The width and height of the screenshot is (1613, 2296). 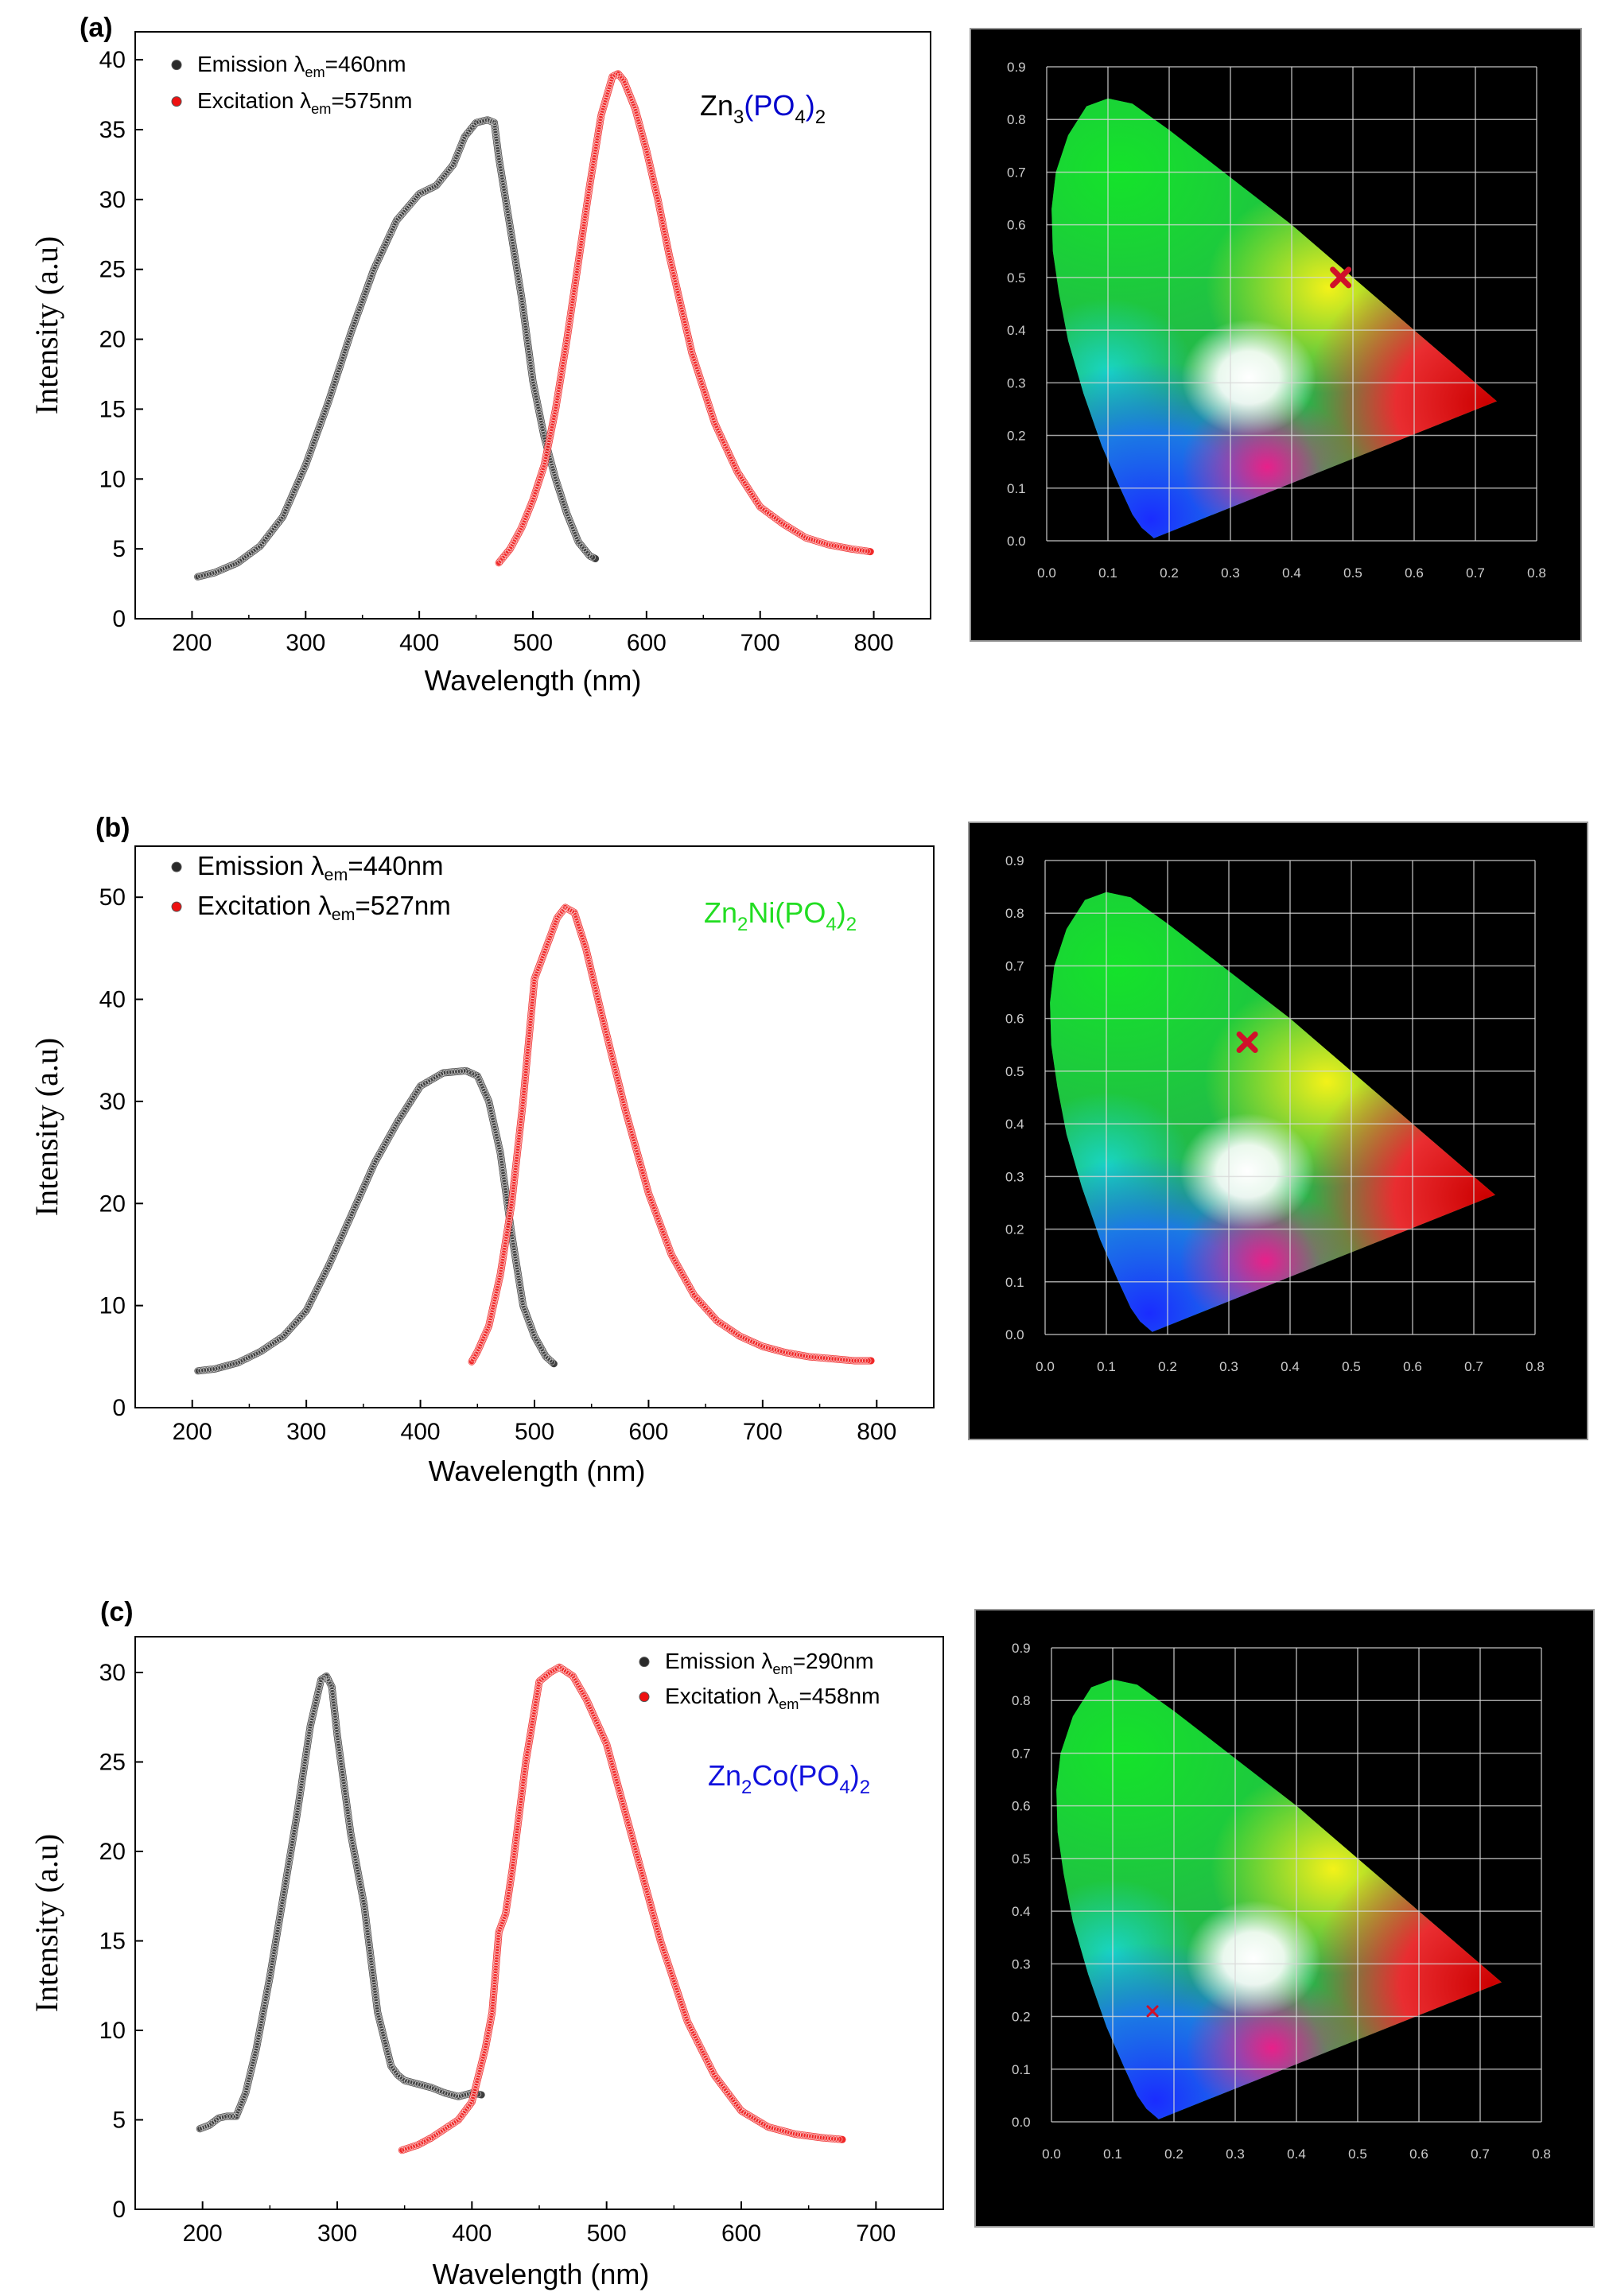 I want to click on cie-gamut, so click(x=1272, y=1112).